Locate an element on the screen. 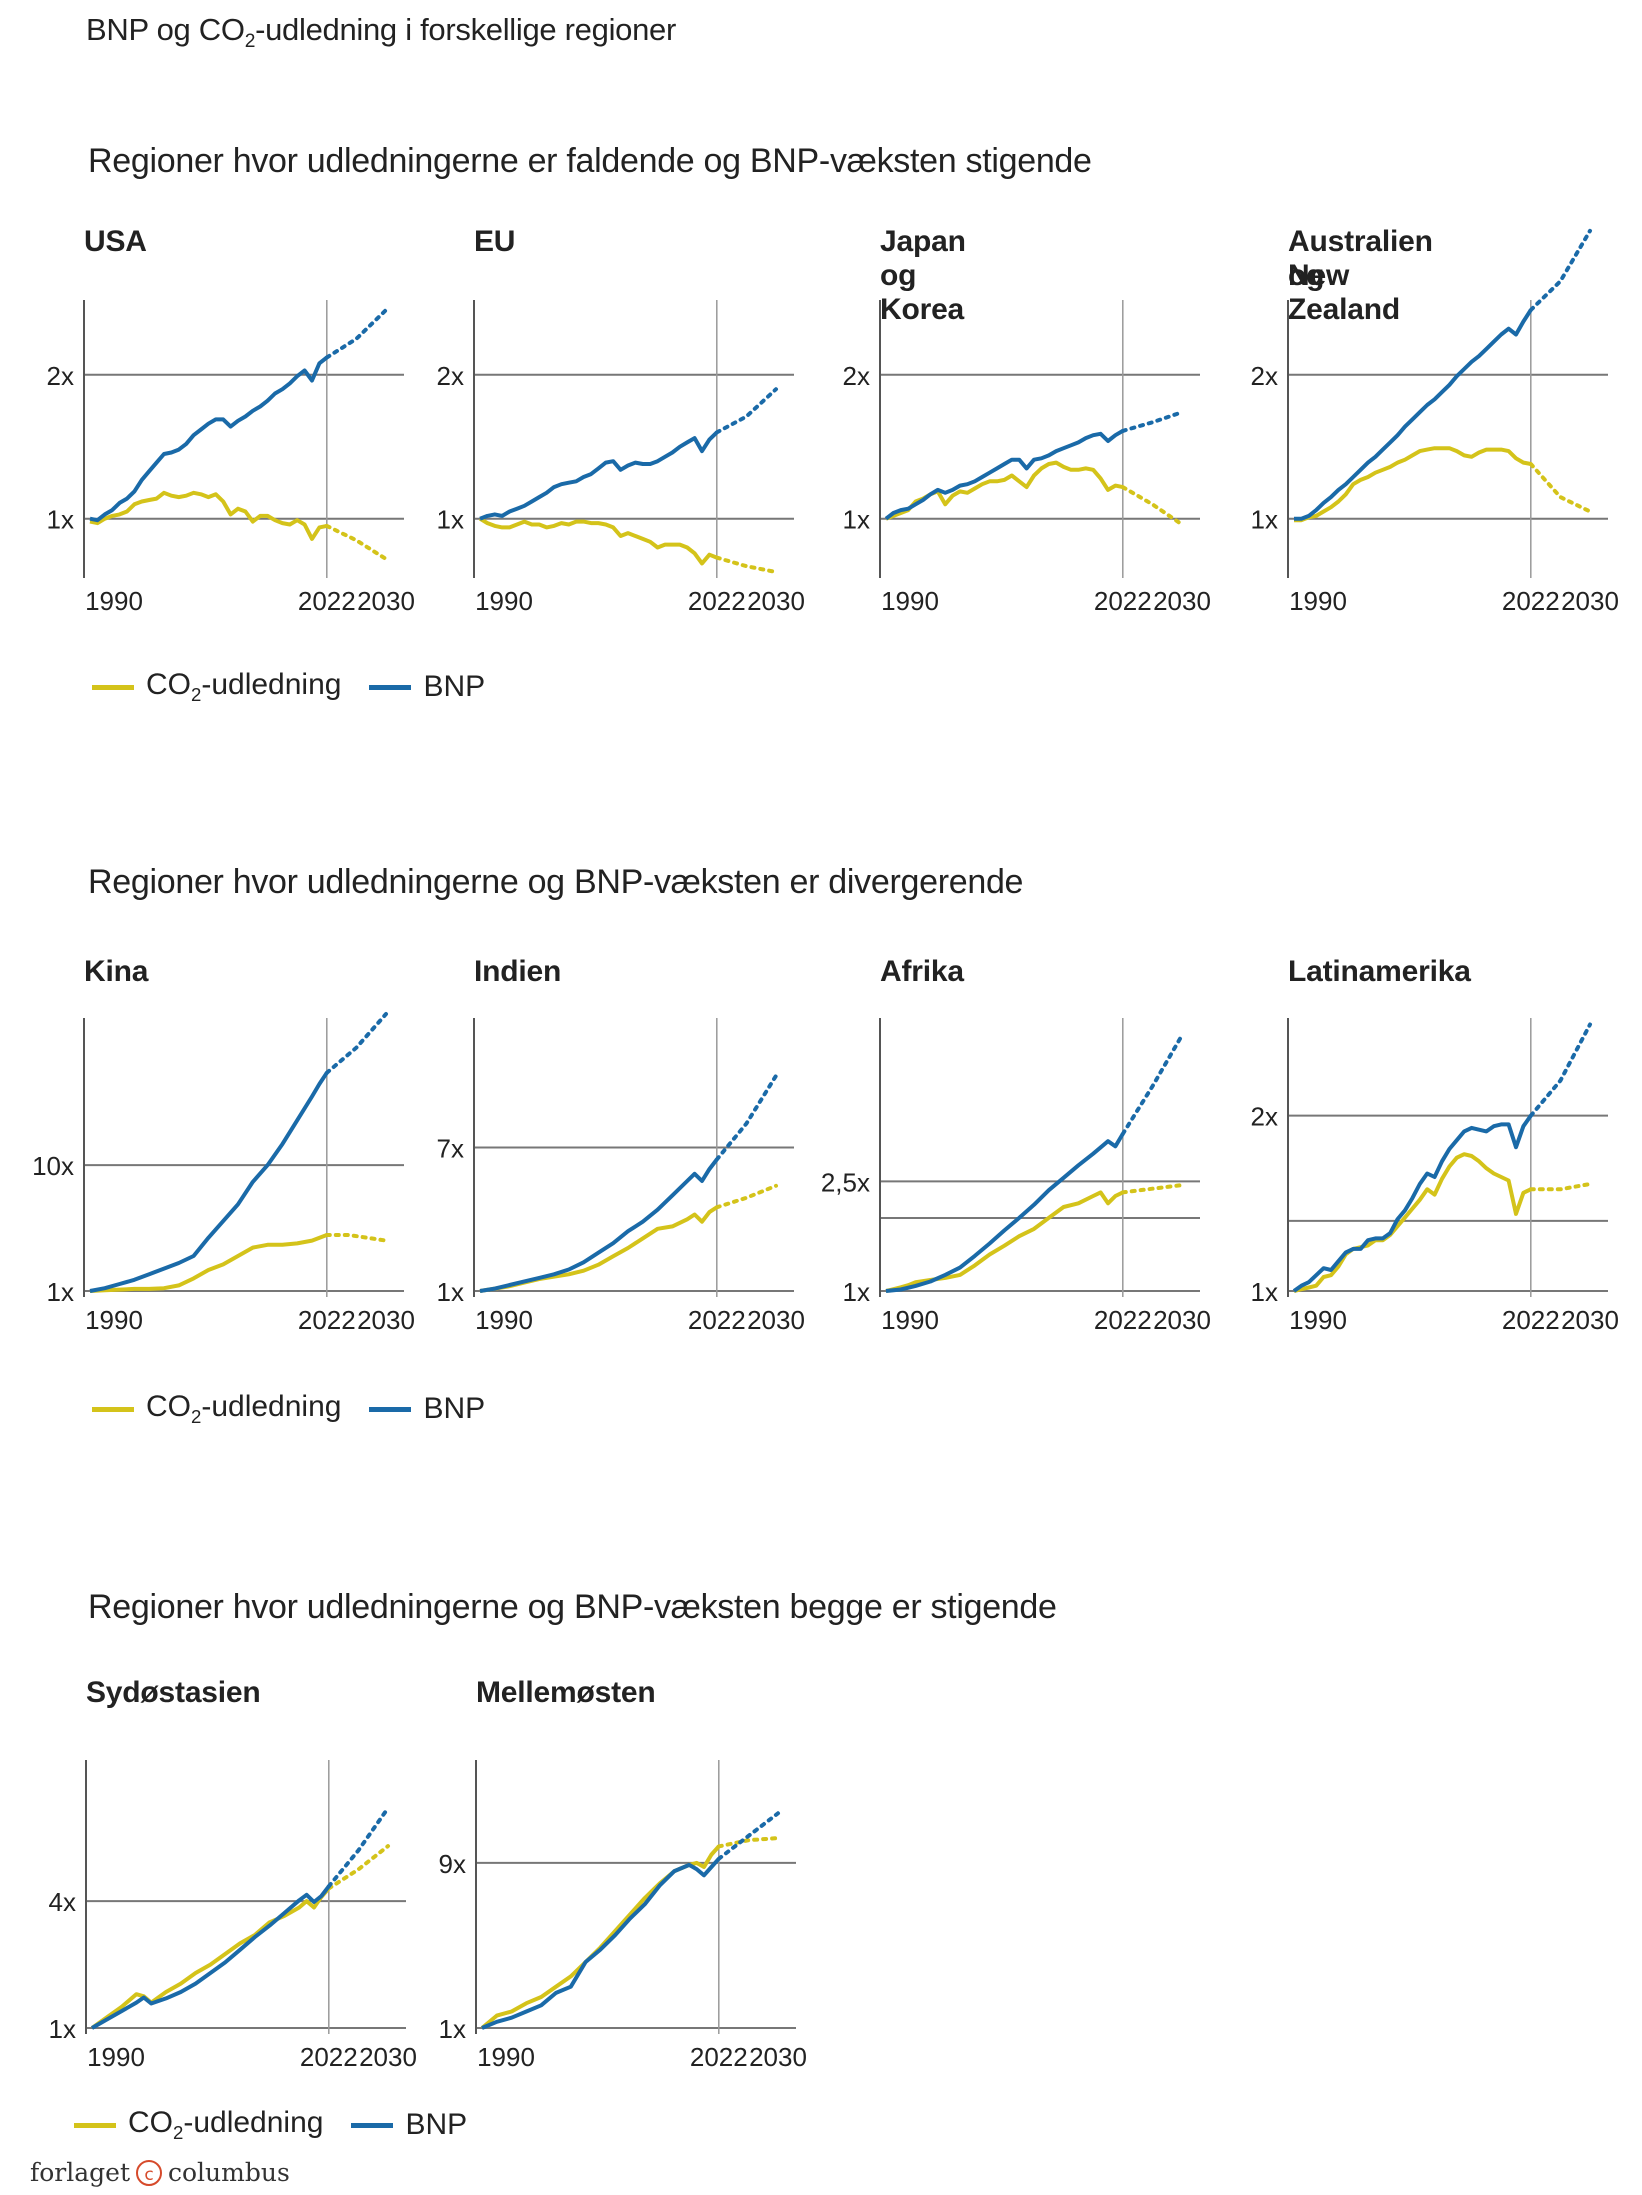  panel-title: USA is located at coordinates (115, 241).